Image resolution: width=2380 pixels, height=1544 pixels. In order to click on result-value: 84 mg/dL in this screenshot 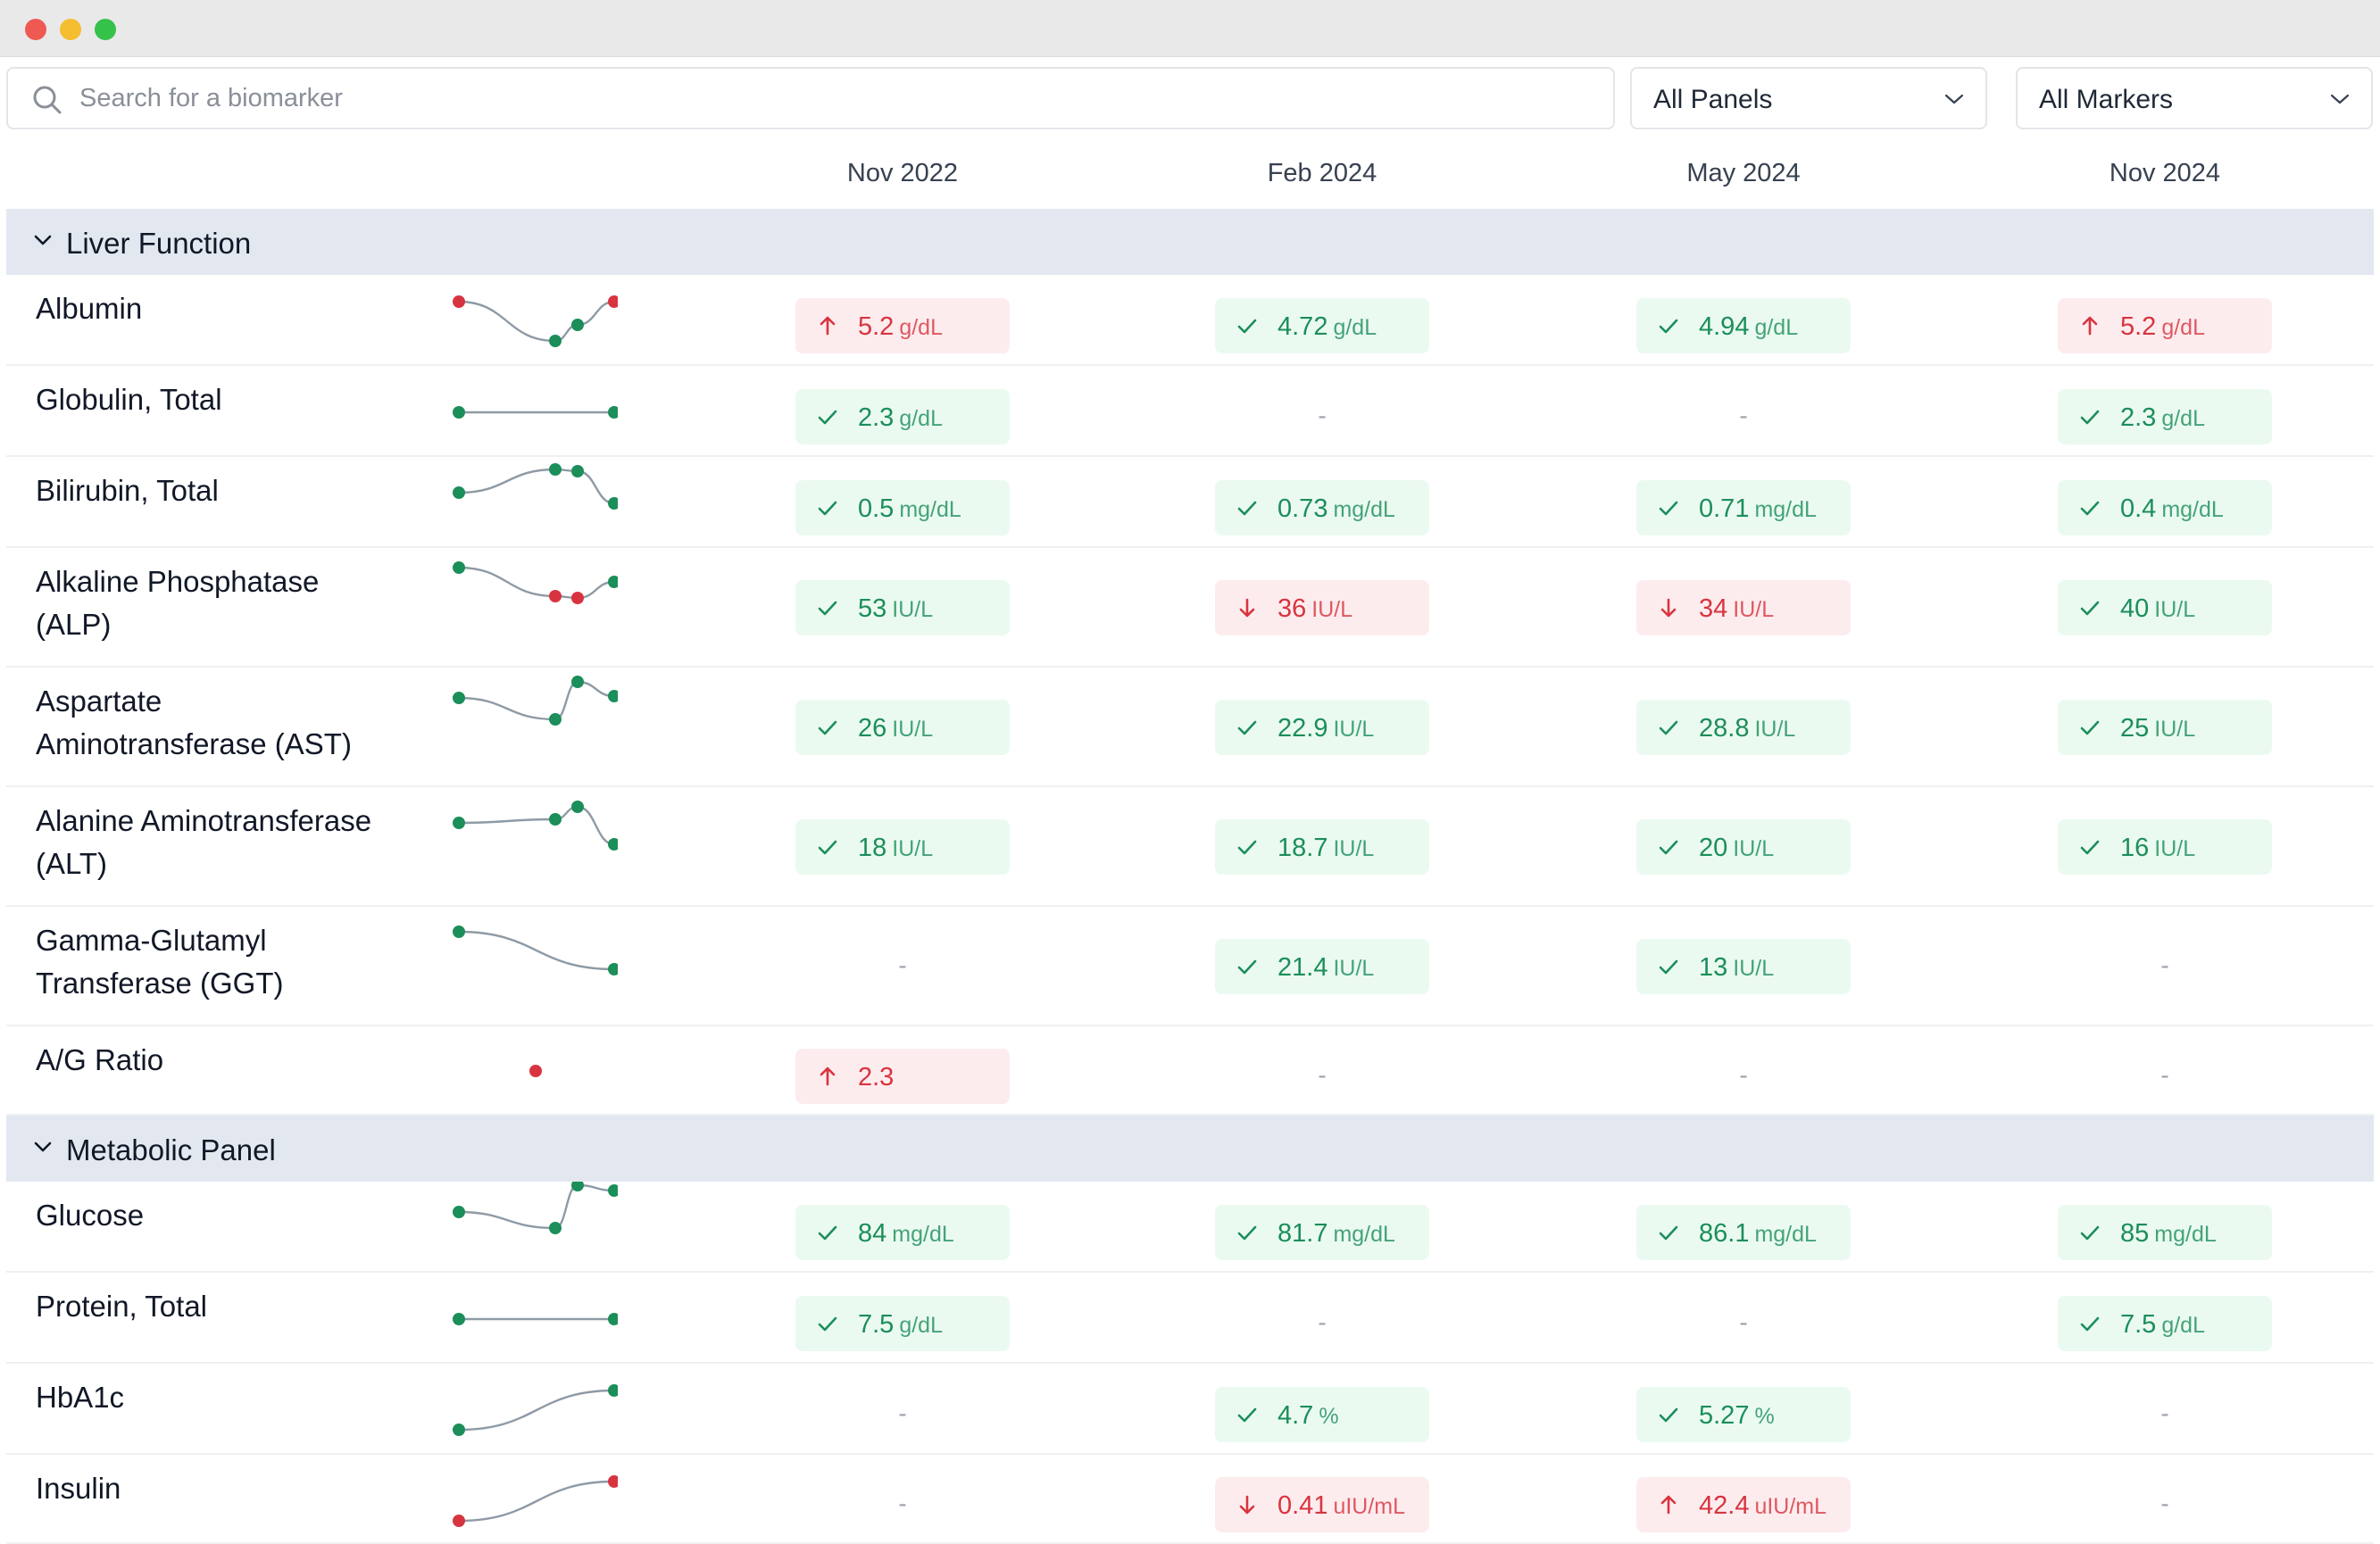, I will do `click(906, 1233)`.